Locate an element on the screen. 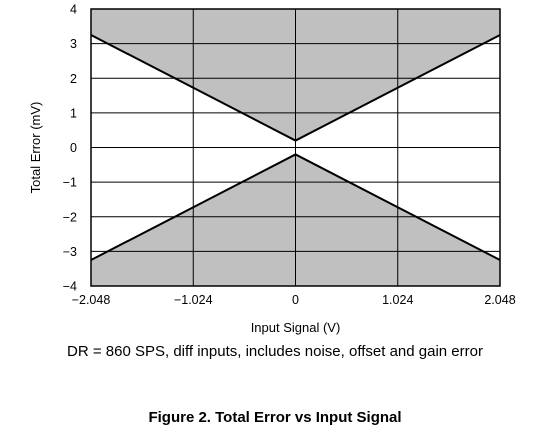  x-tick-label: −1.024 is located at coordinates (193, 300).